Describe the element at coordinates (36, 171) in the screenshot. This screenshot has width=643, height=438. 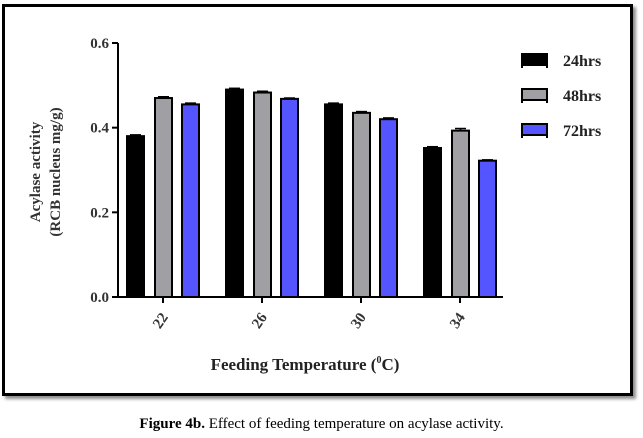
I see `y-label-line-1: Acylase activity` at that location.